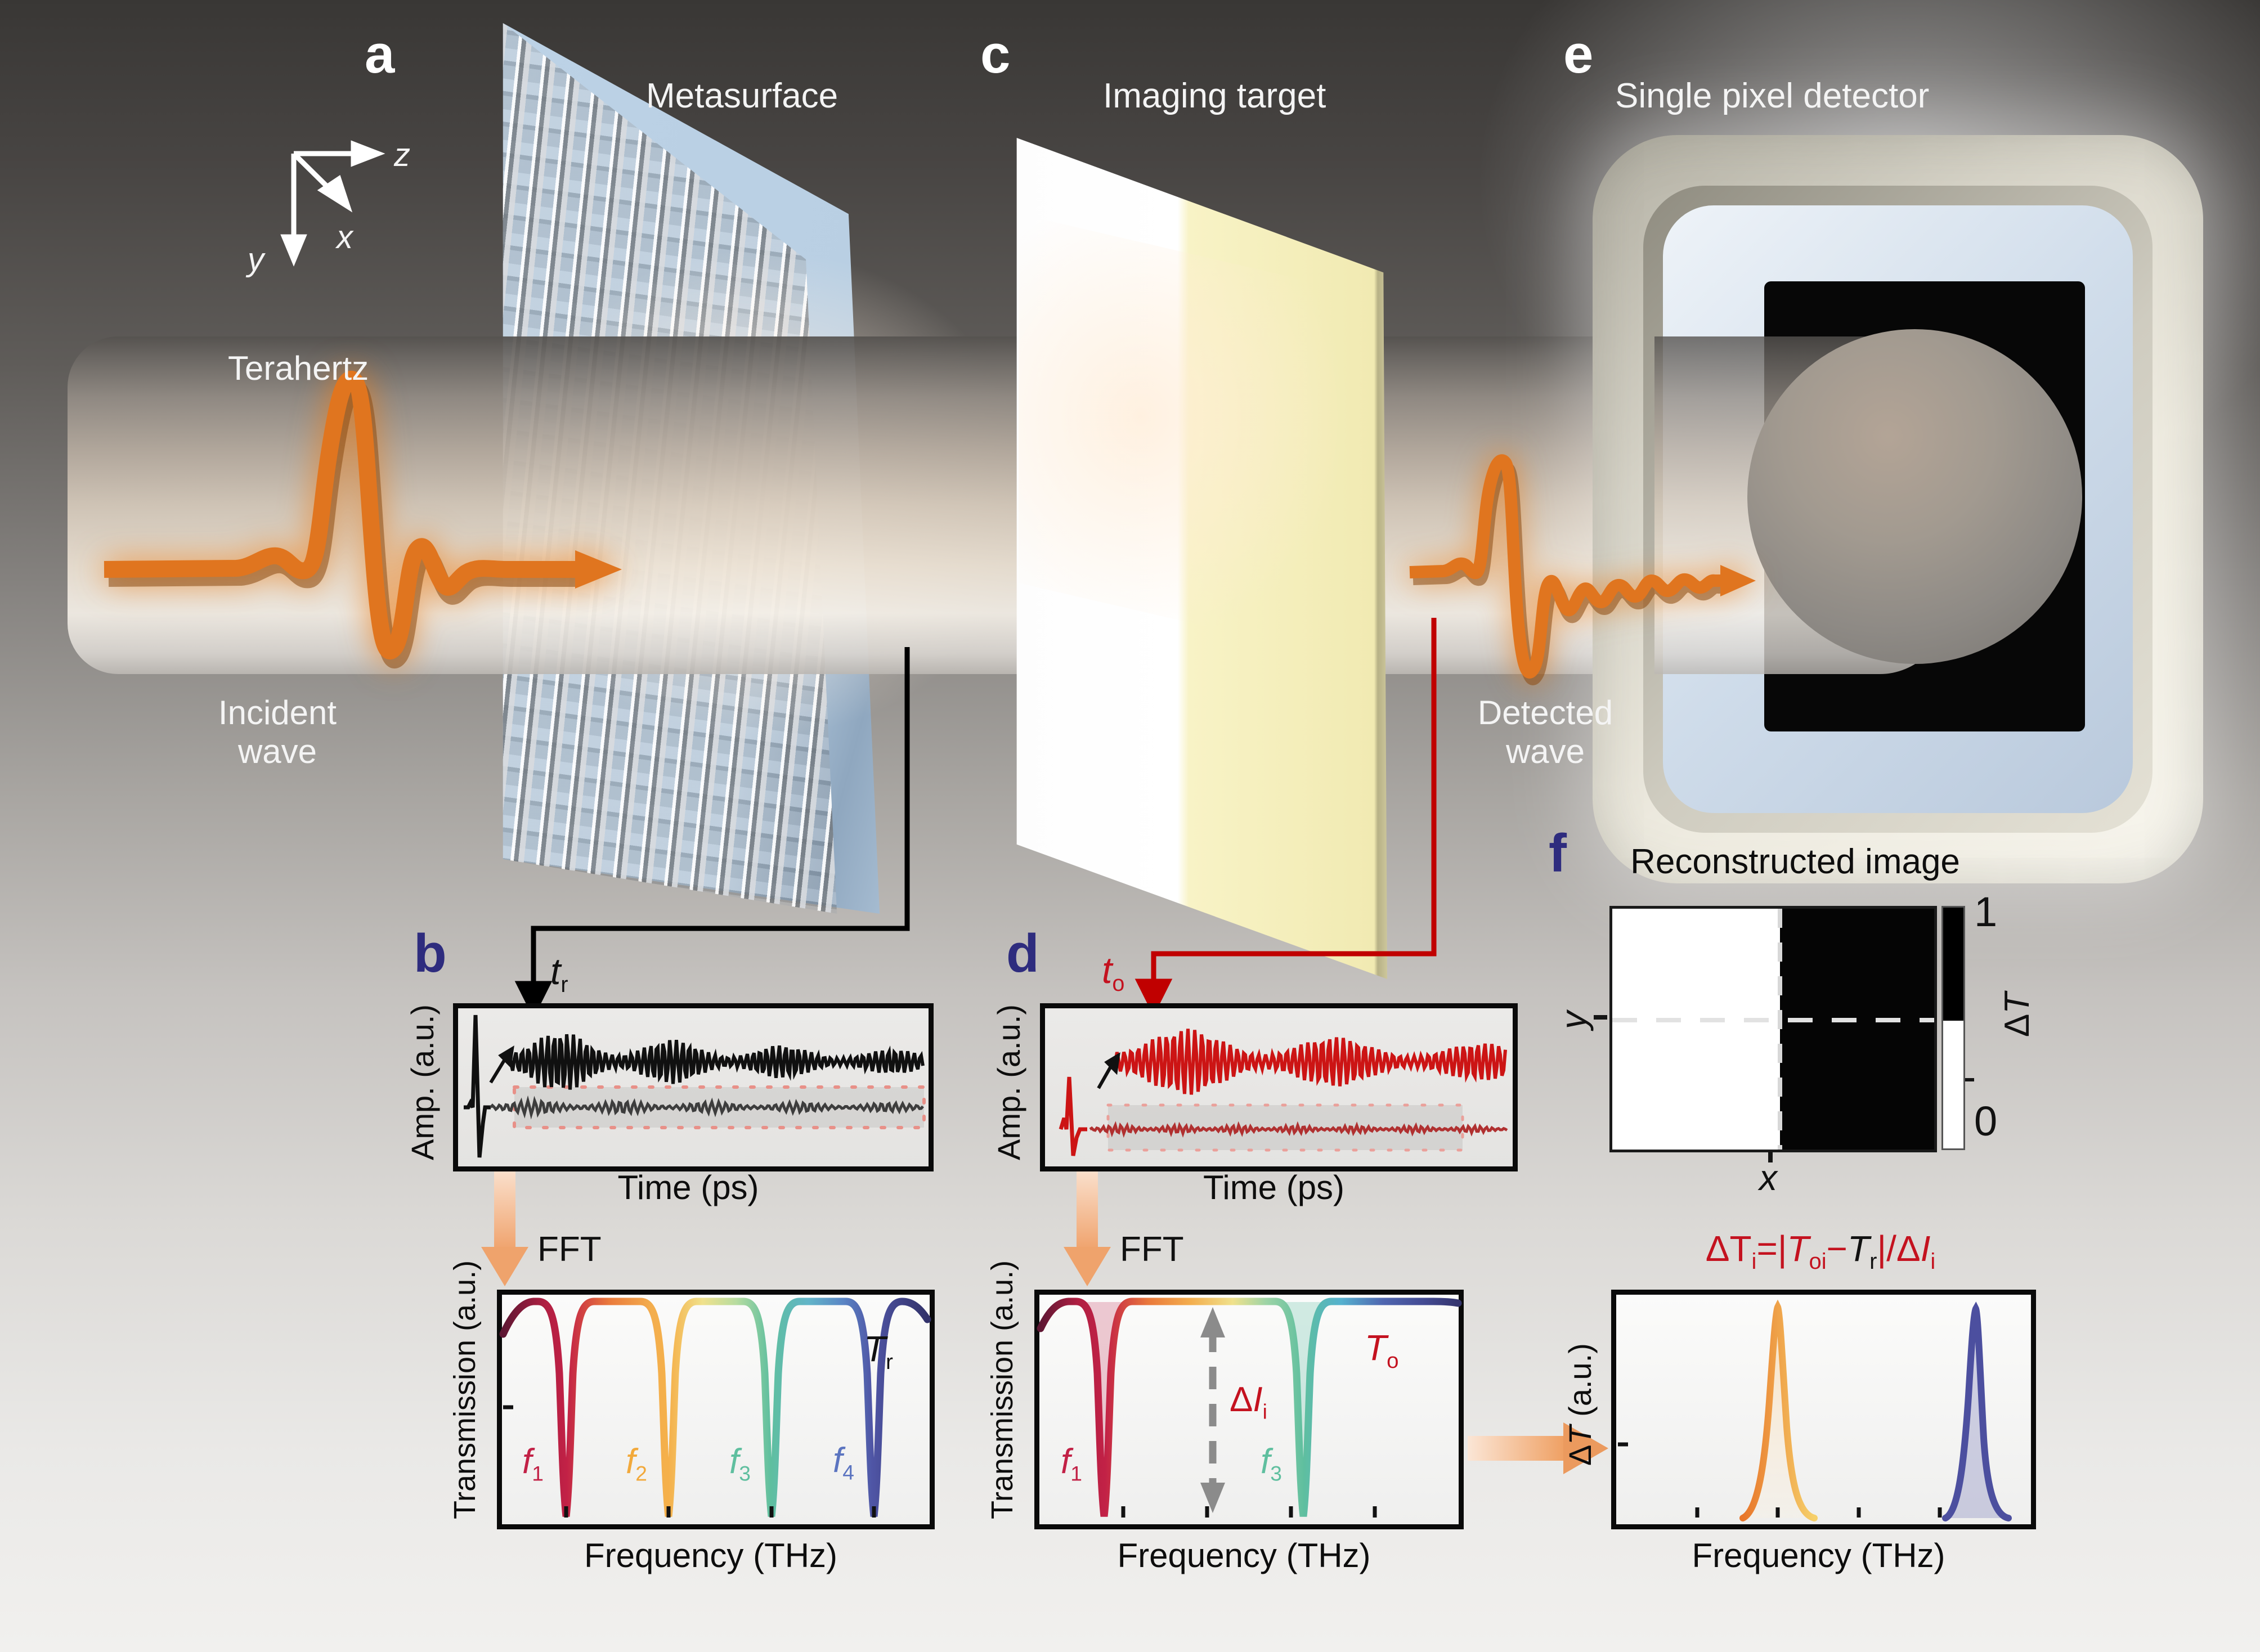 The width and height of the screenshot is (2260, 1652). What do you see at coordinates (478, 1086) in the screenshot?
I see `b-initial-spike` at bounding box center [478, 1086].